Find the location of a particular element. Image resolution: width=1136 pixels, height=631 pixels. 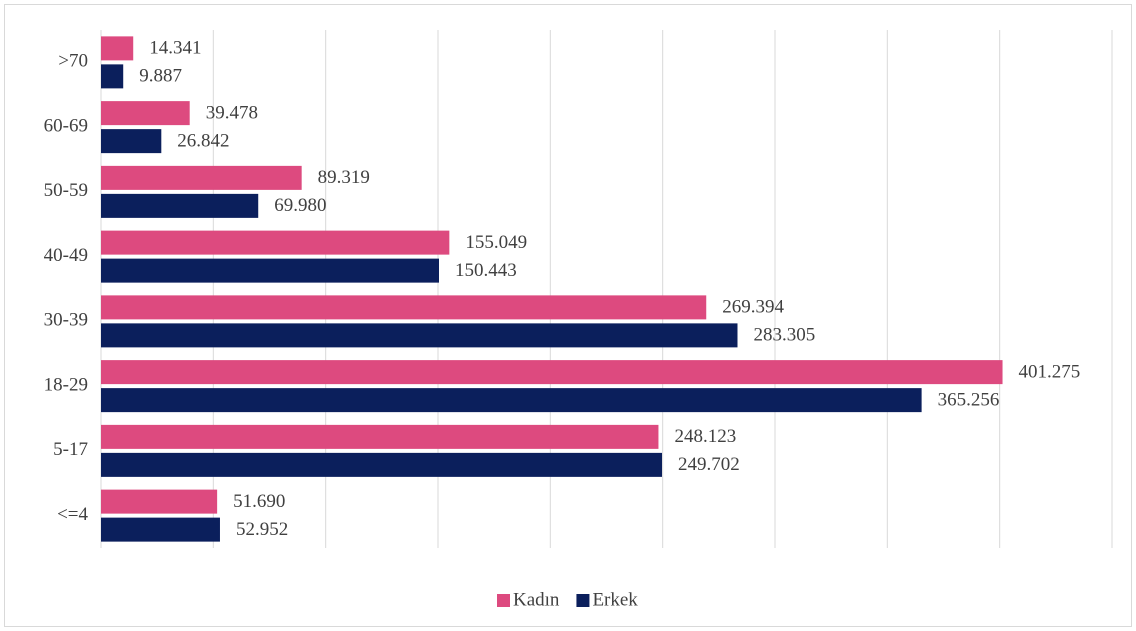

legend-label: Erkek is located at coordinates (615, 599).